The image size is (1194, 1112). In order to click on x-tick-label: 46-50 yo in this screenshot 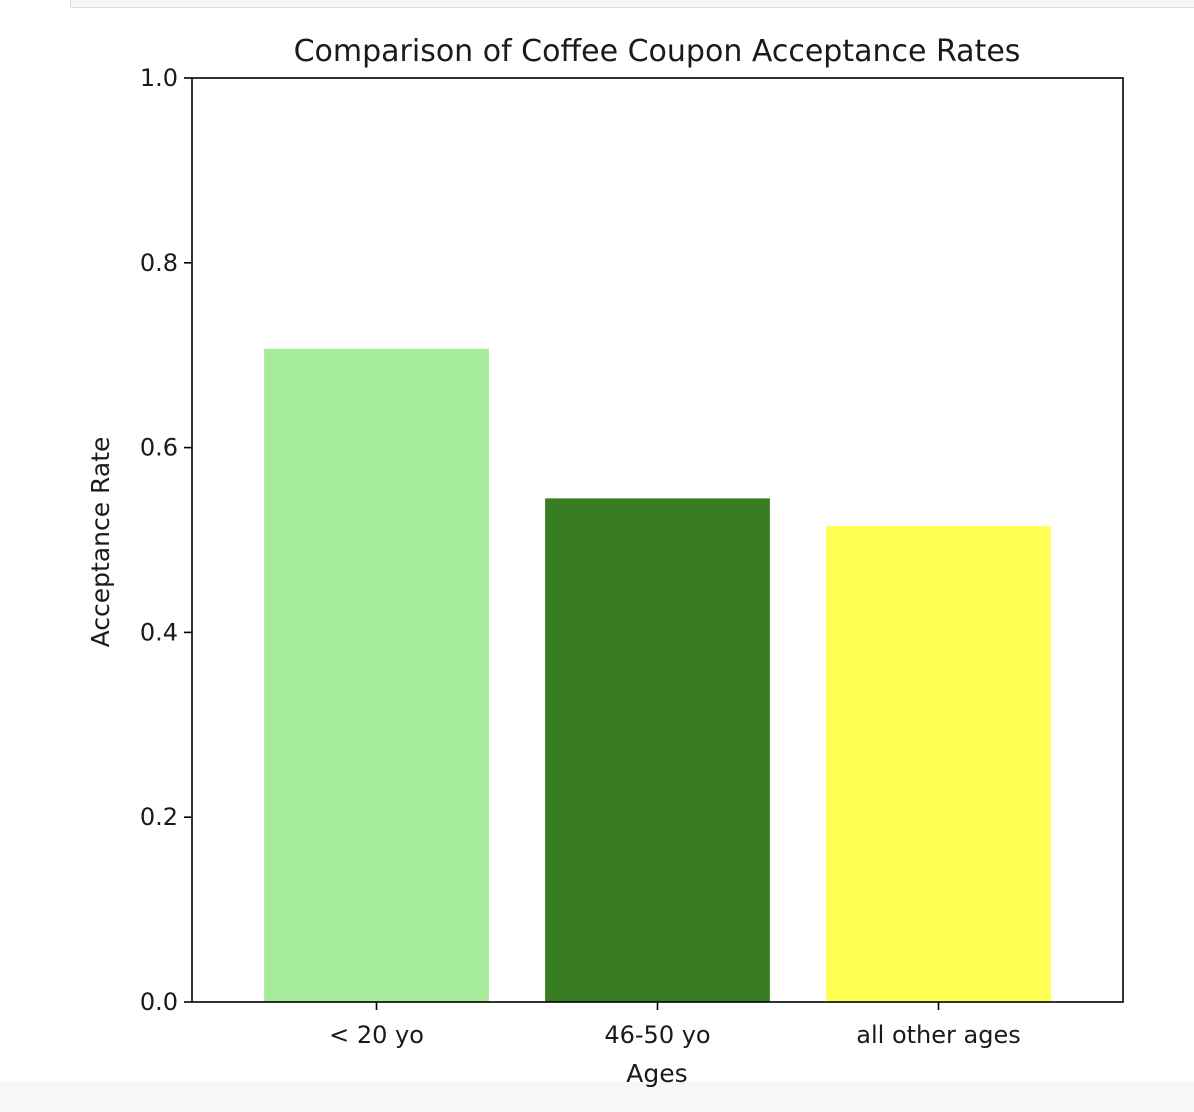, I will do `click(657, 1035)`.